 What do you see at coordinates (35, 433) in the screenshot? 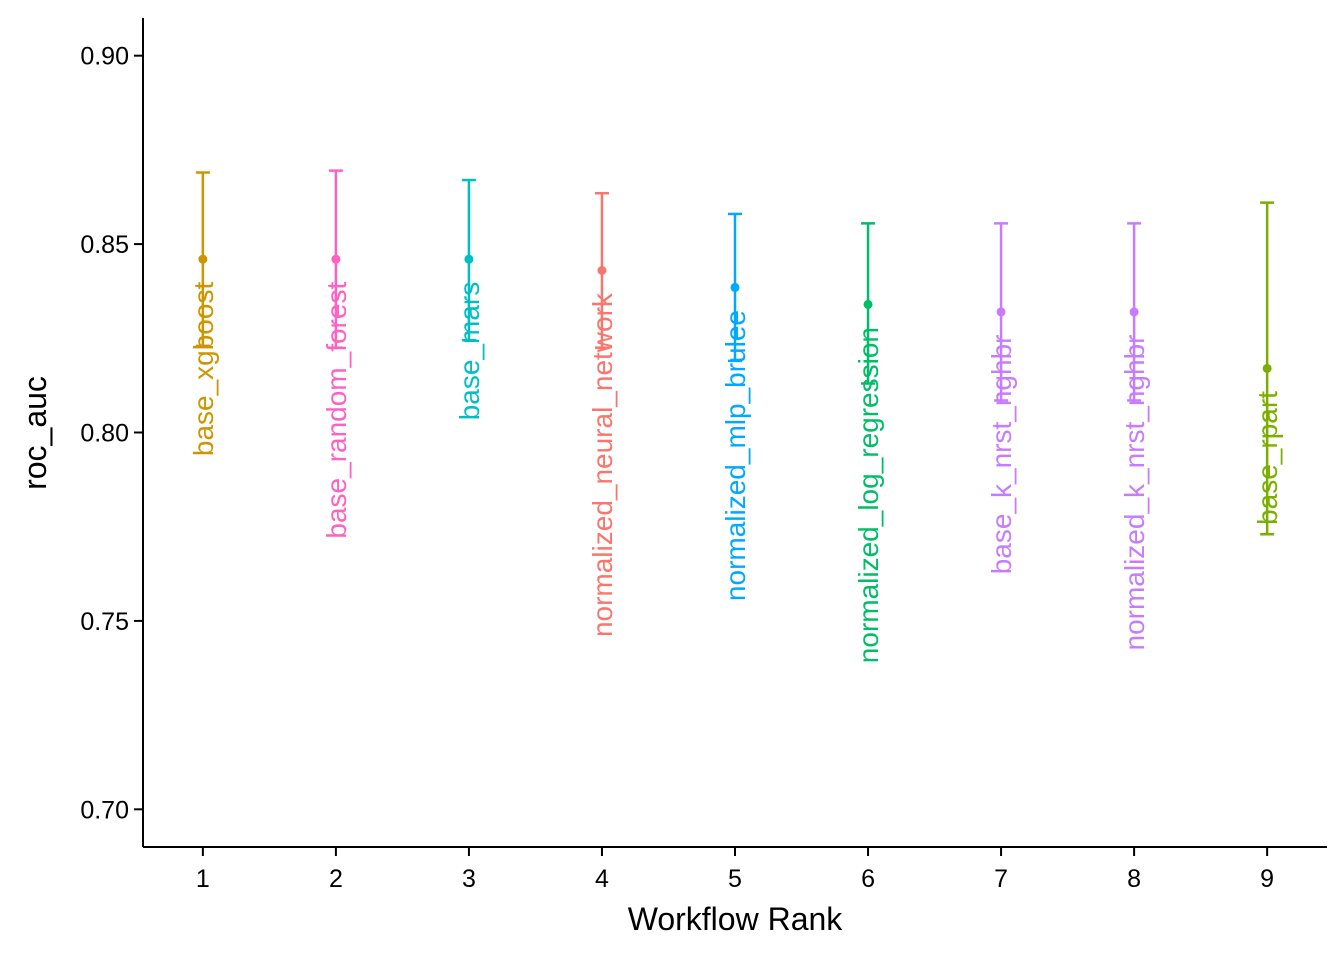
I see `y-axis-title: roc_auc` at bounding box center [35, 433].